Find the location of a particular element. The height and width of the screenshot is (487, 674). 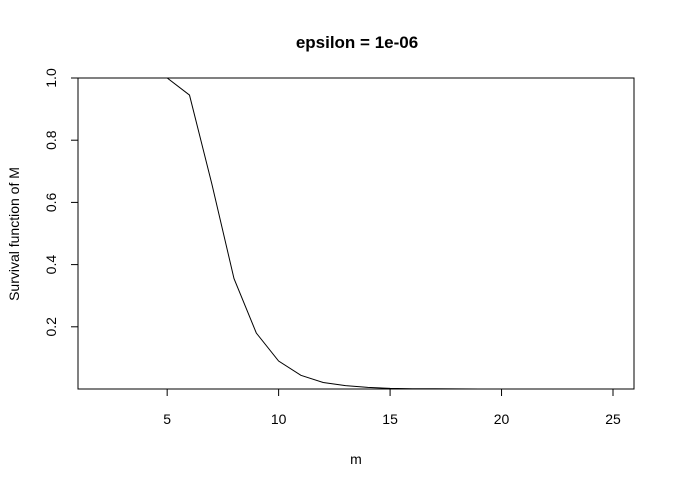

y-tick-label: 0.6 is located at coordinates (51, 202).